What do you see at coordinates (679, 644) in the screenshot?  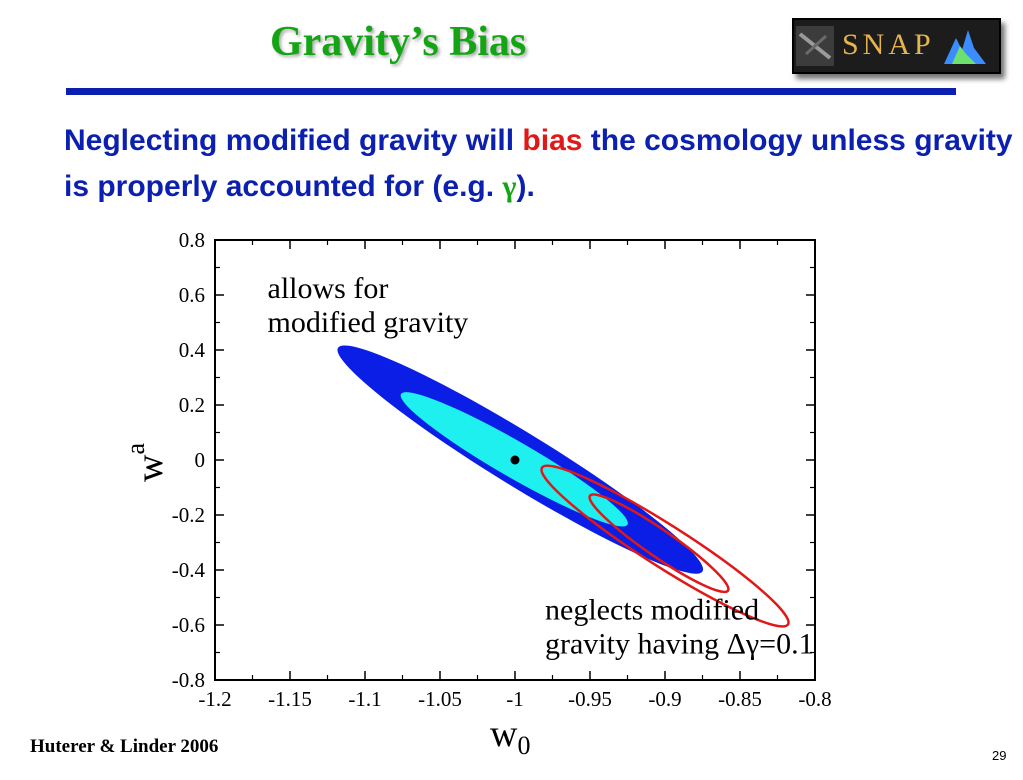 I see `chart-annotation-line2: gravity having Δγ=0.1` at bounding box center [679, 644].